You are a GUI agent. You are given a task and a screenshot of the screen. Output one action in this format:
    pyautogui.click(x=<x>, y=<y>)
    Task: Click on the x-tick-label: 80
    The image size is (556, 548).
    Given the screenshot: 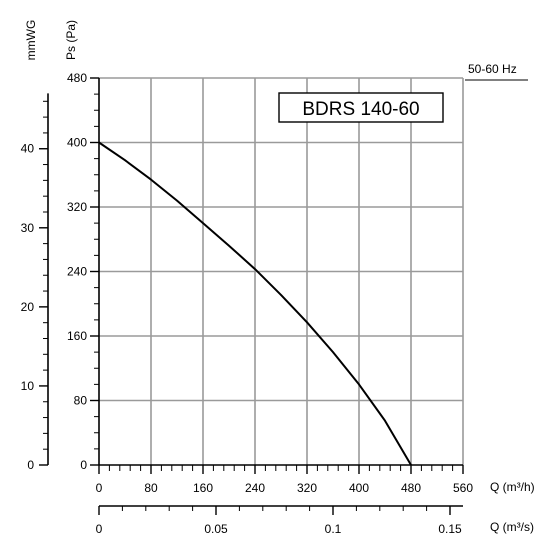 What is the action you would take?
    pyautogui.click(x=151, y=488)
    